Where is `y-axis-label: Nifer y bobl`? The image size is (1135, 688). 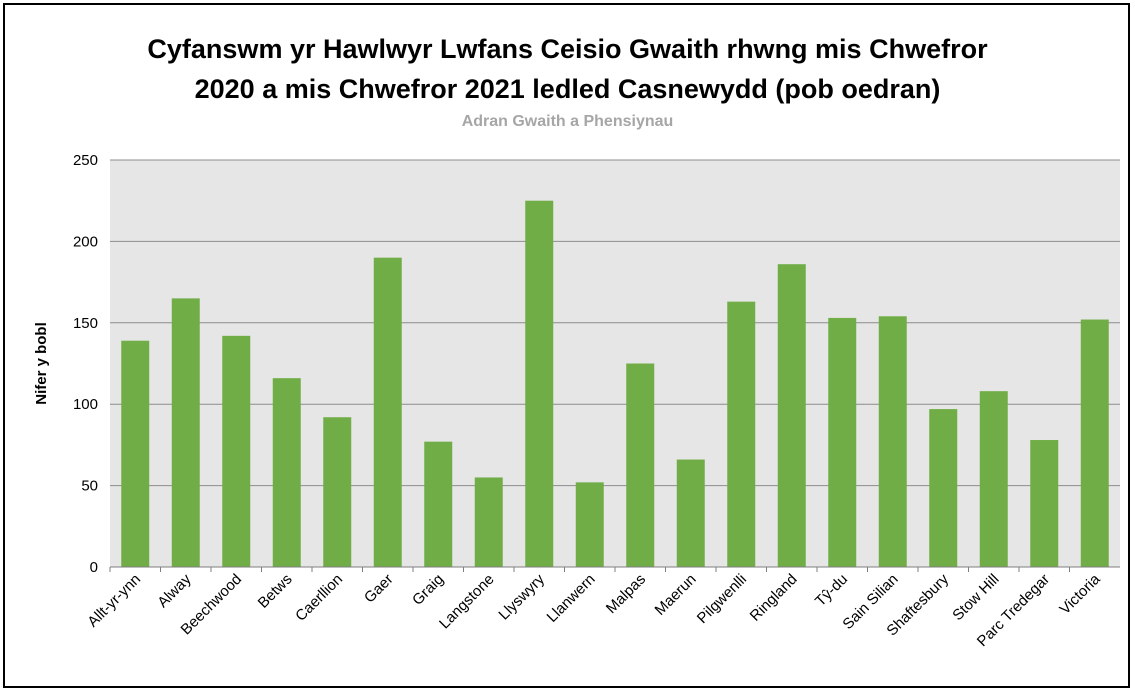
y-axis-label: Nifer y bobl is located at coordinates (41, 363).